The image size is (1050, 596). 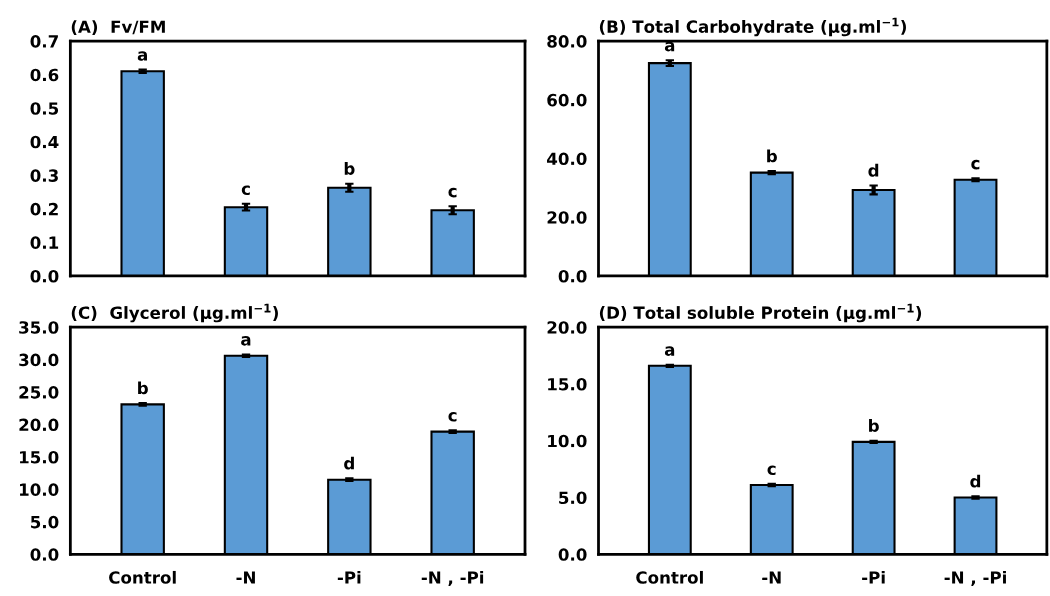 I want to click on y-tick-label: 30.0, so click(x=39, y=360).